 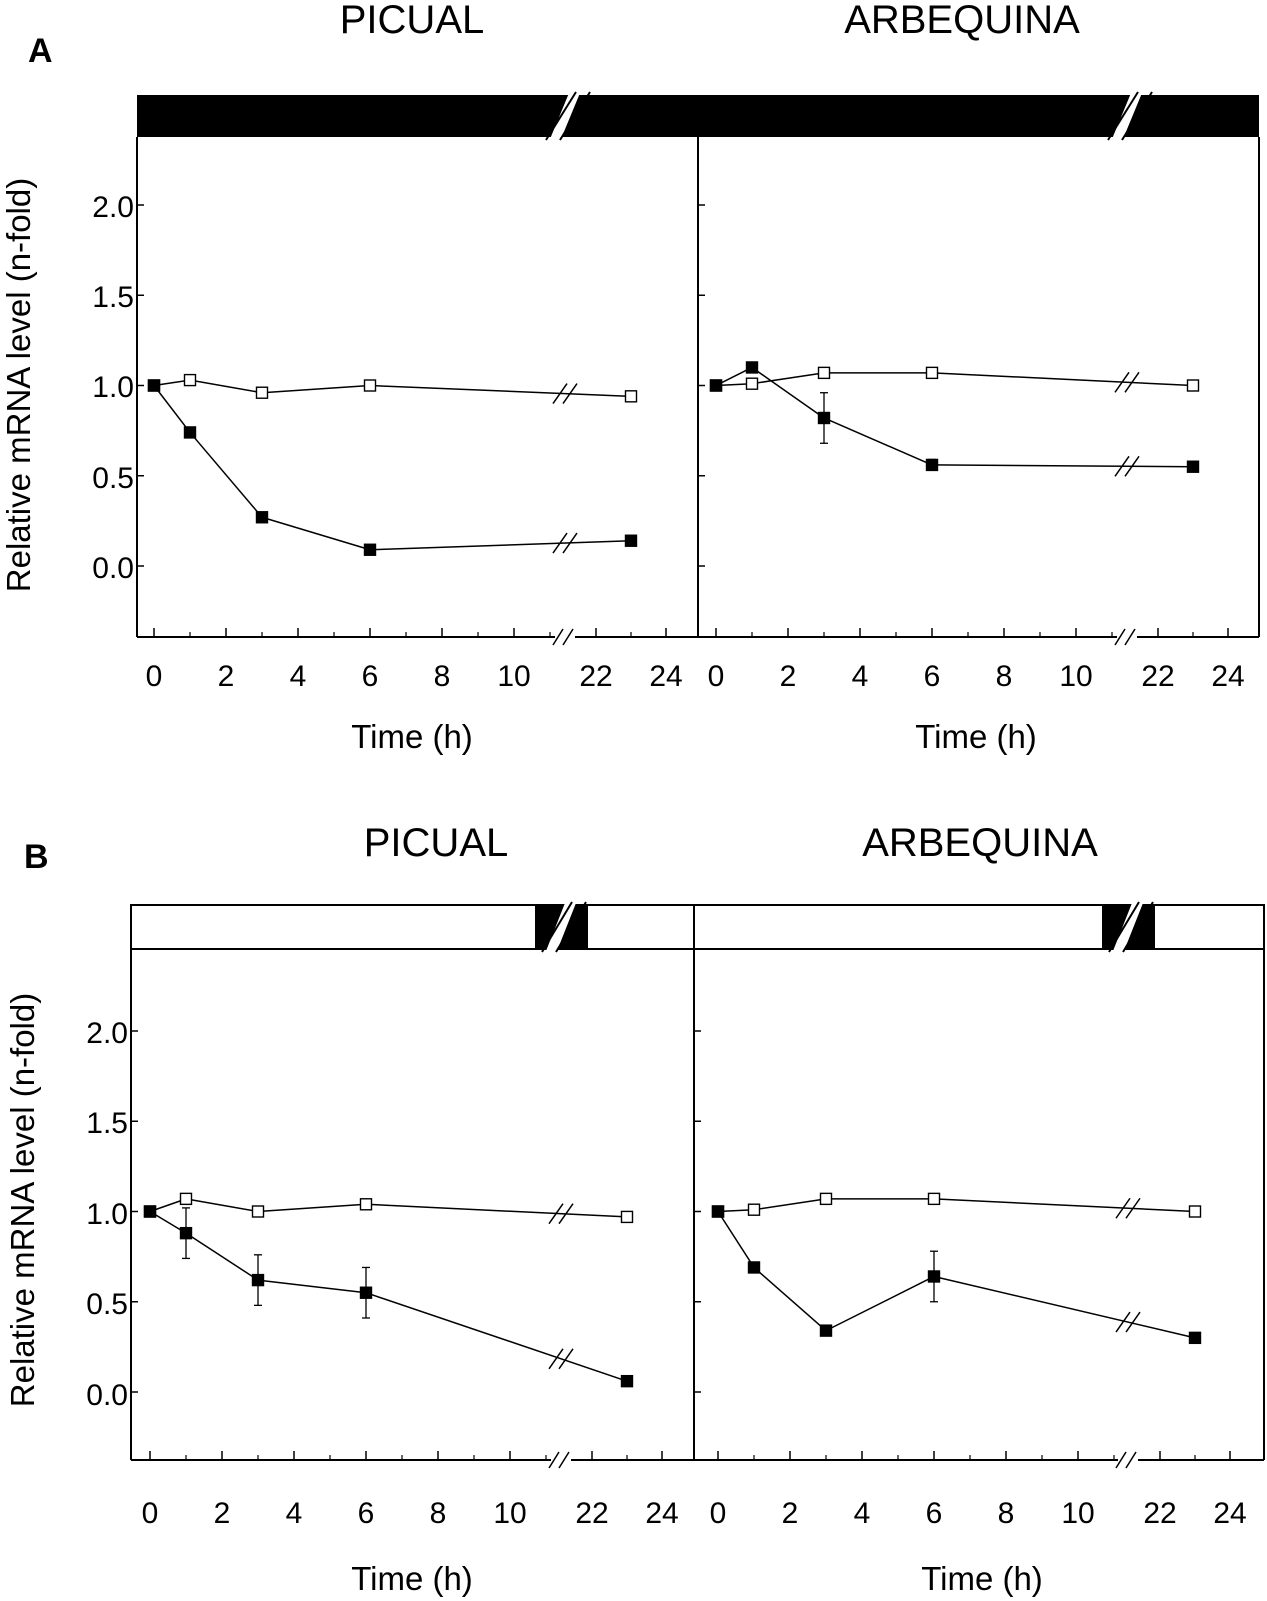 What do you see at coordinates (36, 857) in the screenshot?
I see `panel-letter-b: B` at bounding box center [36, 857].